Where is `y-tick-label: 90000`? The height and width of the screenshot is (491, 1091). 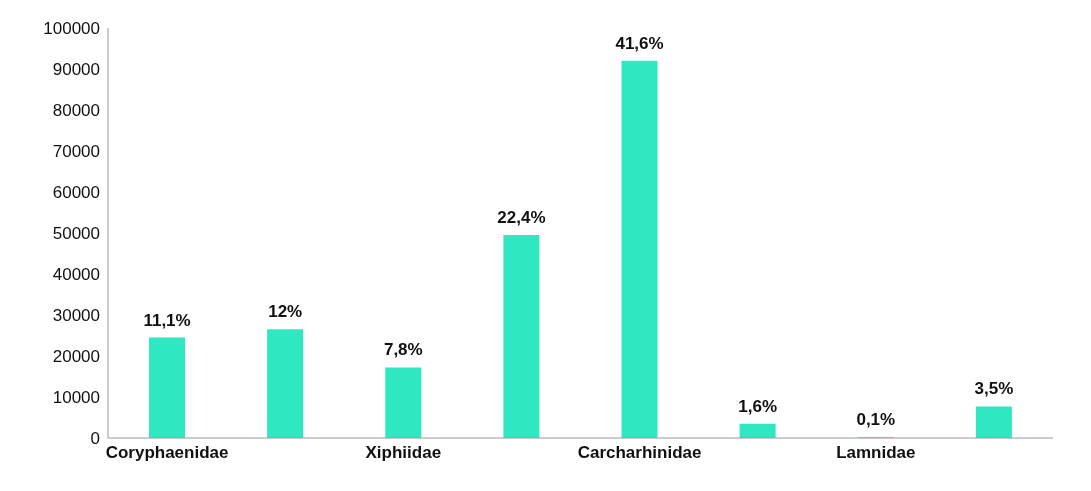 y-tick-label: 90000 is located at coordinates (76, 70).